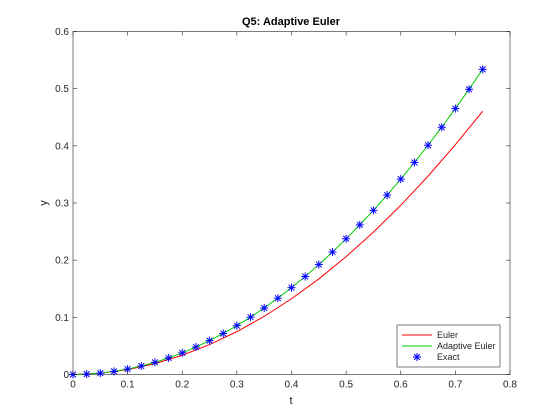  What do you see at coordinates (62, 261) in the screenshot?
I see `y-tick-label: 0.2` at bounding box center [62, 261].